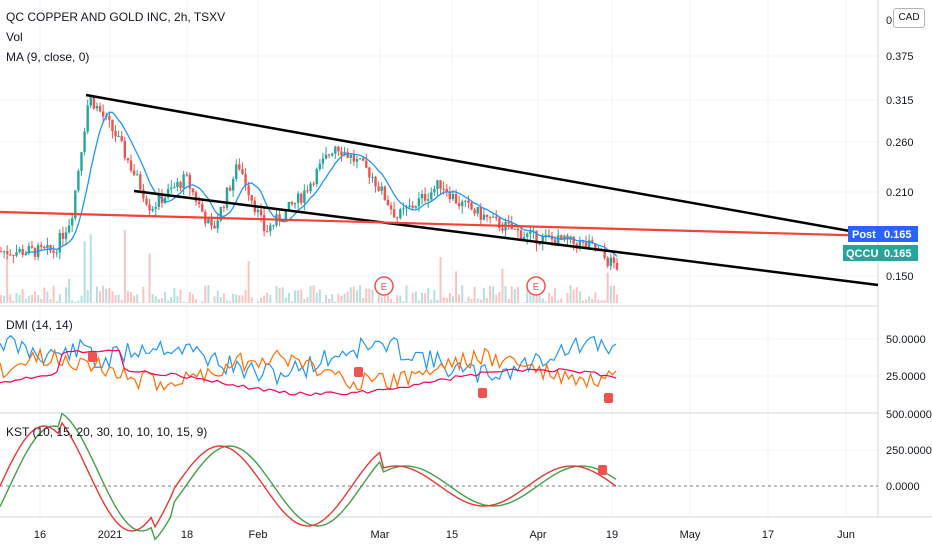 This screenshot has height=550, width=932. I want to click on earnings-marker-1: E, so click(384, 286).